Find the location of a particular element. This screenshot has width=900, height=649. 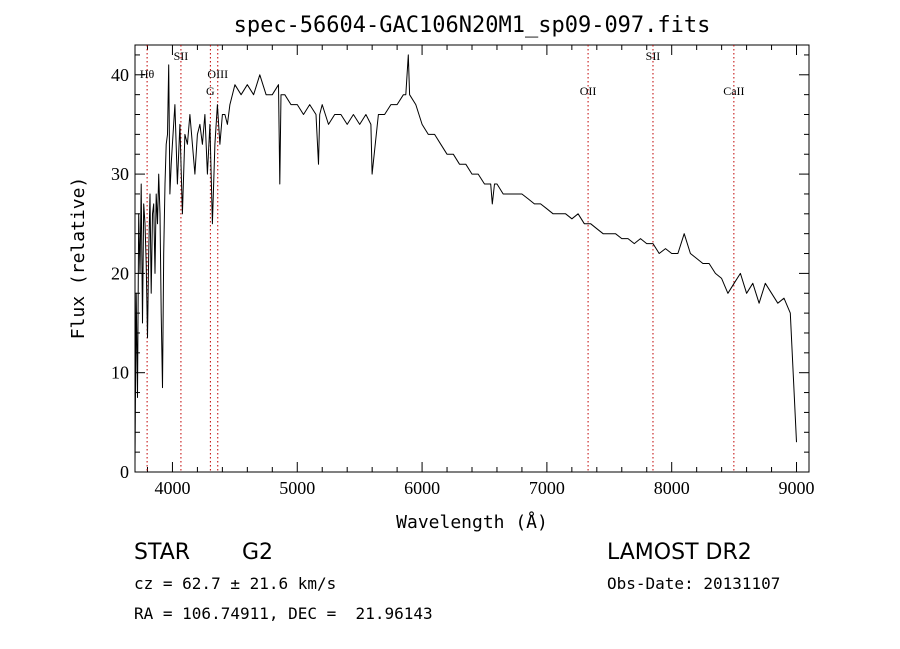

x-tick-label: 8000 is located at coordinates (672, 488).